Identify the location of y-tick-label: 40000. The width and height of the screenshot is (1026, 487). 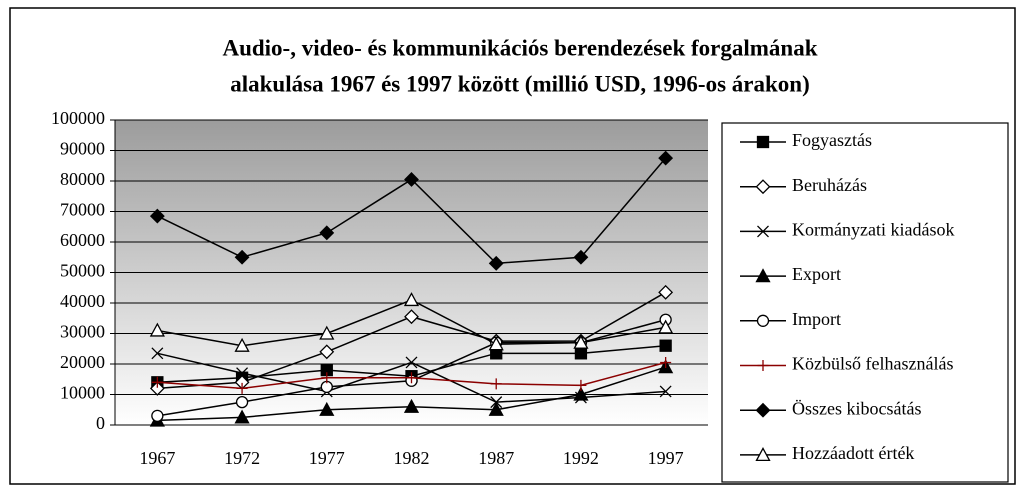
(82, 301).